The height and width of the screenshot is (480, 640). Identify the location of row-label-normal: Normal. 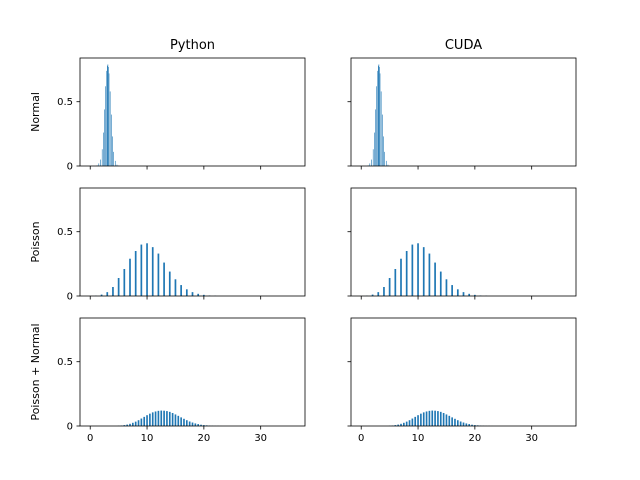
(35, 112).